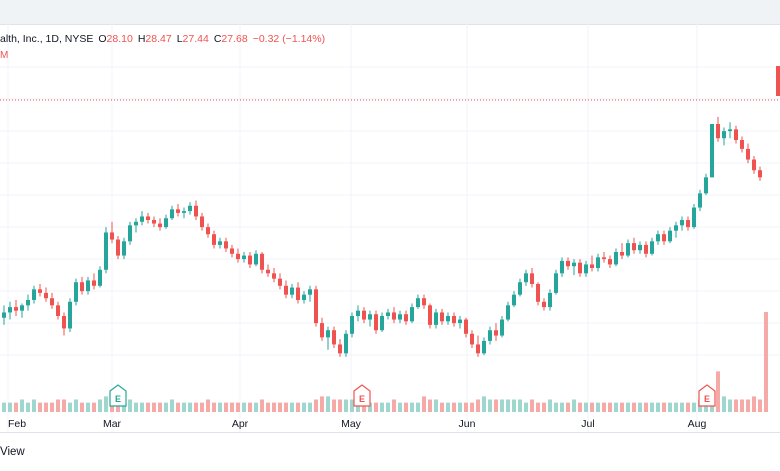 This screenshot has height=471, width=780. Describe the element at coordinates (12, 452) in the screenshot. I see `bottom-view-tab: View` at that location.